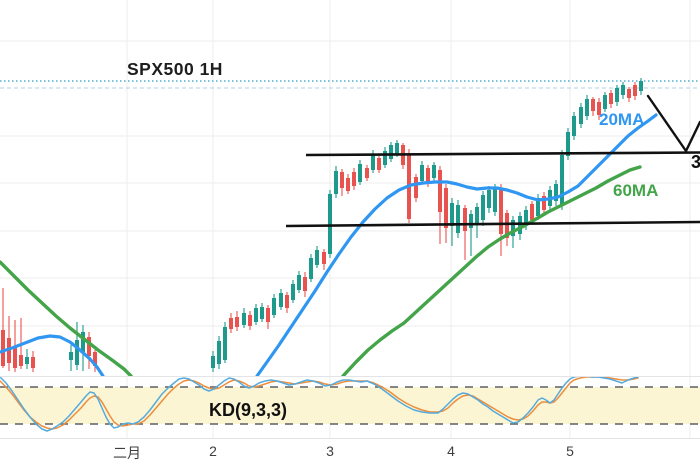 The image size is (700, 466). Describe the element at coordinates (636, 190) in the screenshot. I see `ma60-label: 60MA` at that location.